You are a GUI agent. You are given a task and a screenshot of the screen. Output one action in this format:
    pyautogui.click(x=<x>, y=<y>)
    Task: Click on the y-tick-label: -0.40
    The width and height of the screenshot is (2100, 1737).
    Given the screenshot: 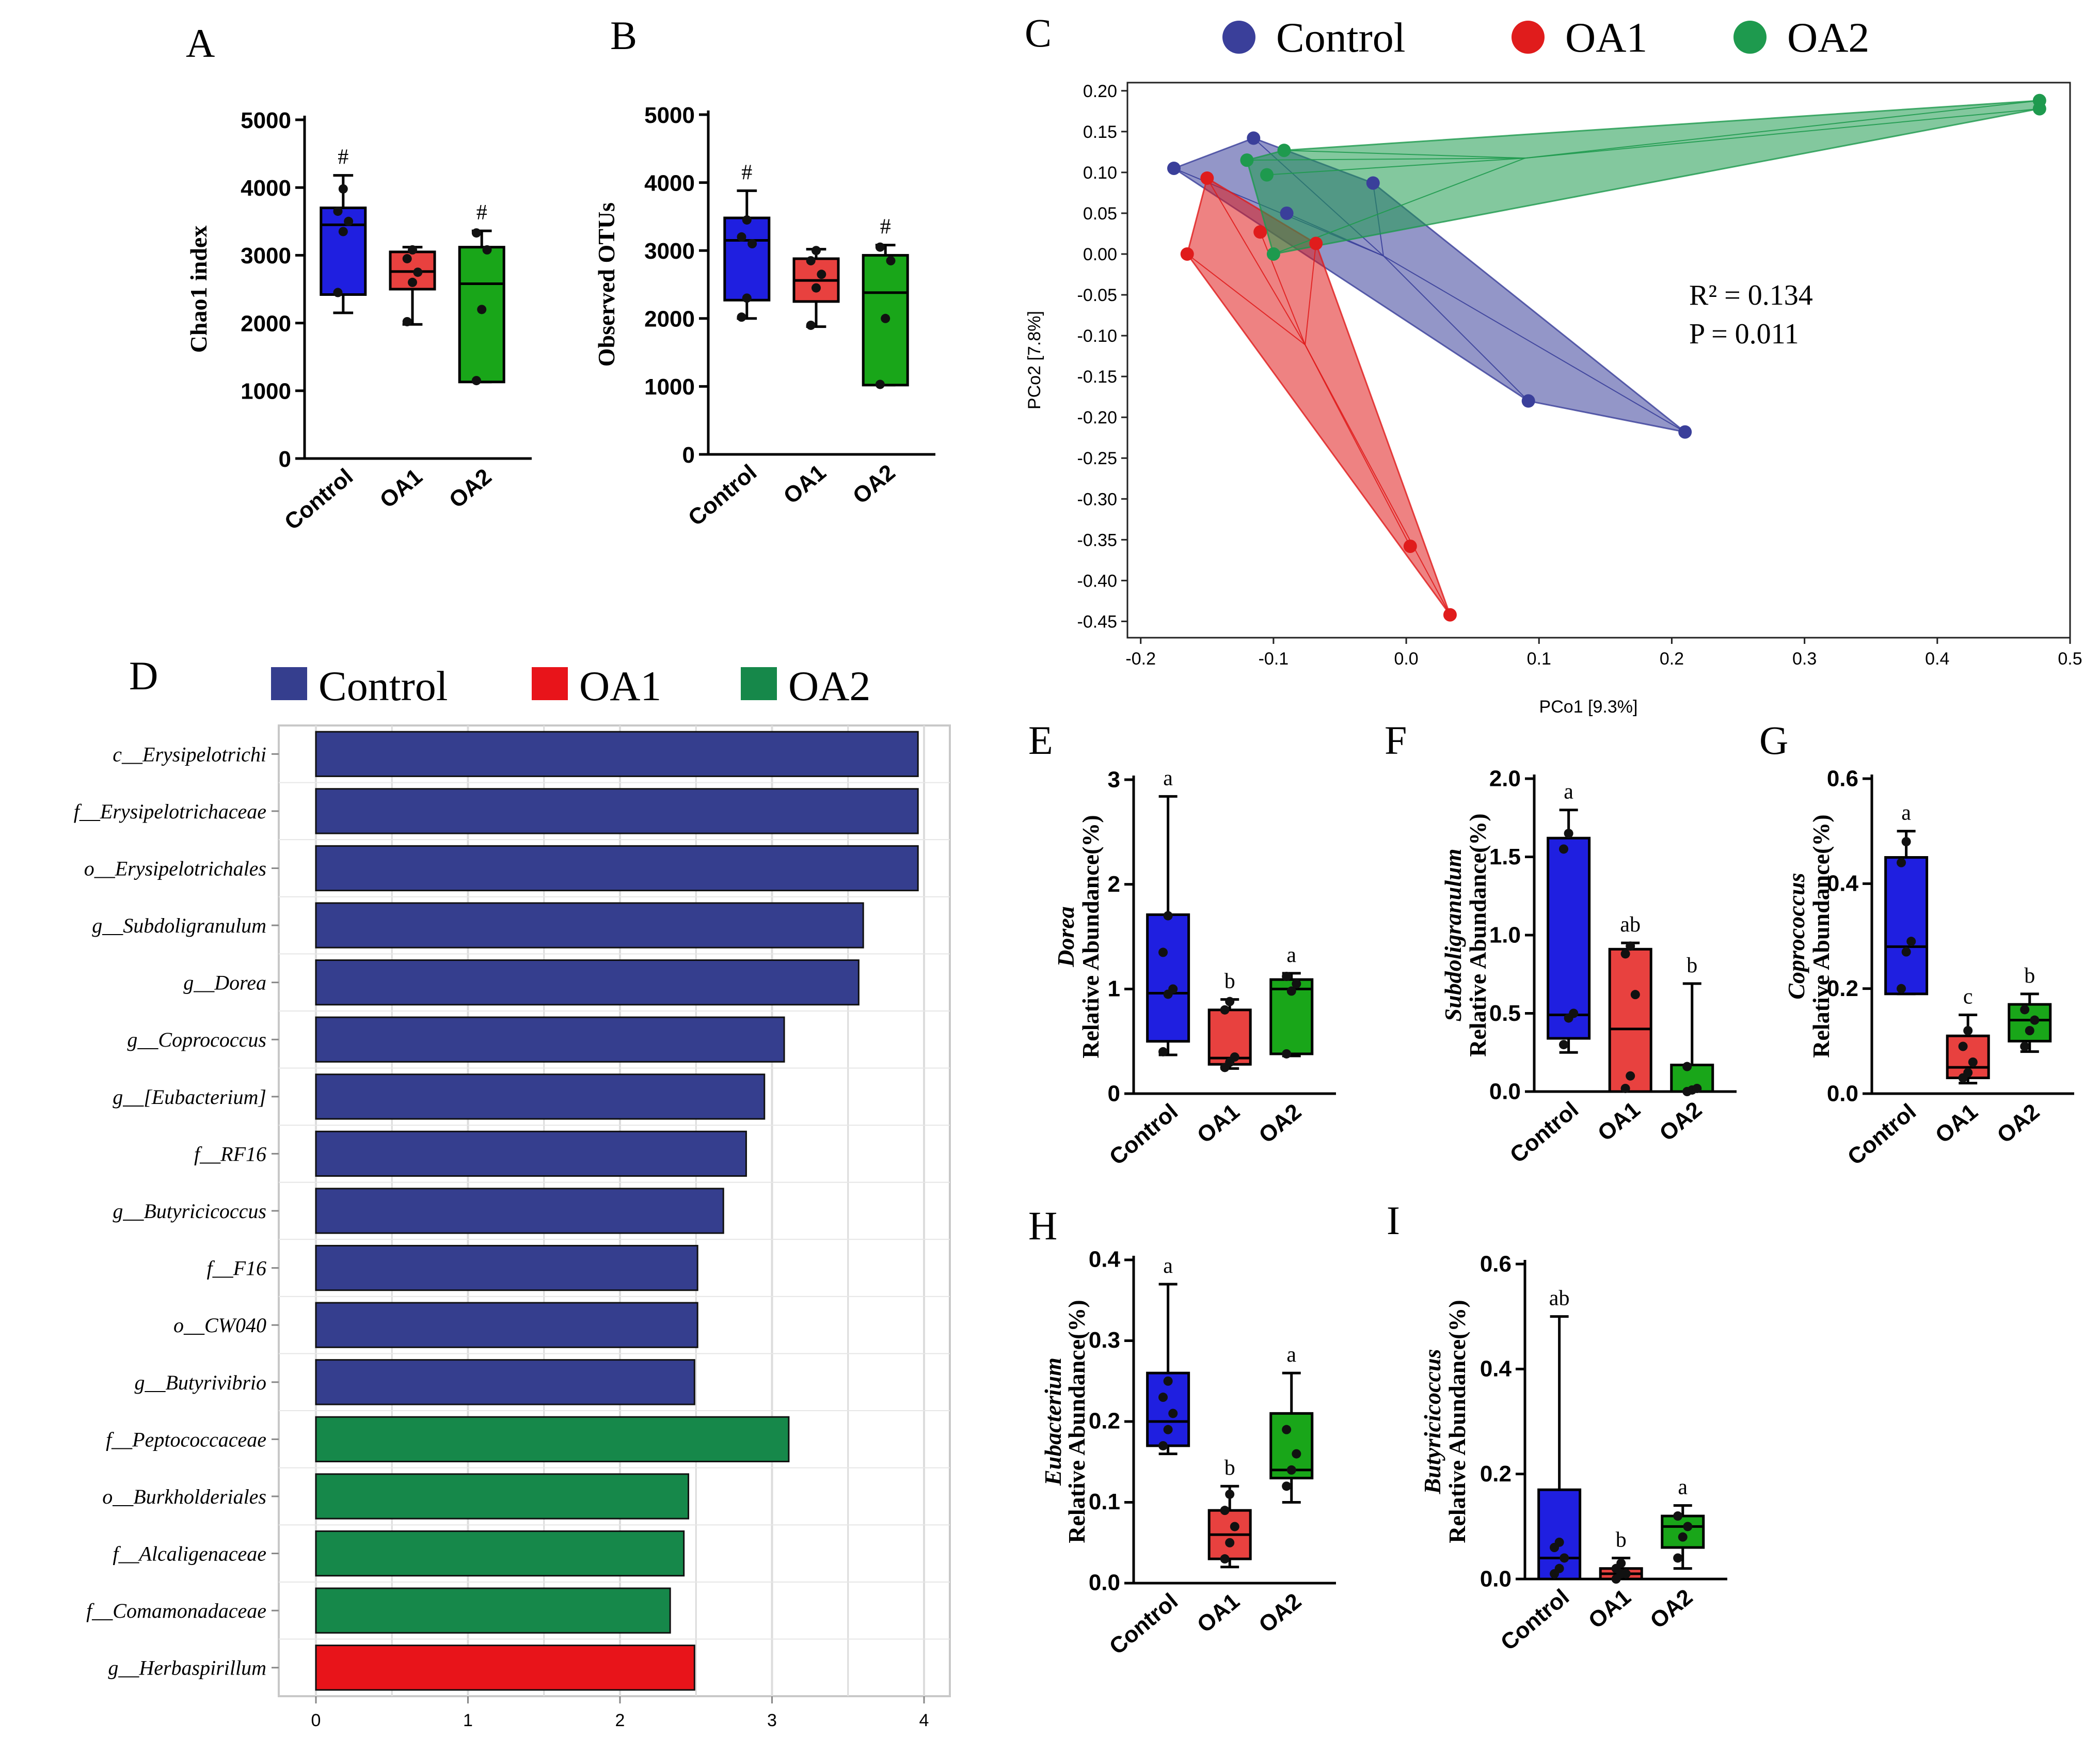 What is the action you would take?
    pyautogui.click(x=1097, y=581)
    